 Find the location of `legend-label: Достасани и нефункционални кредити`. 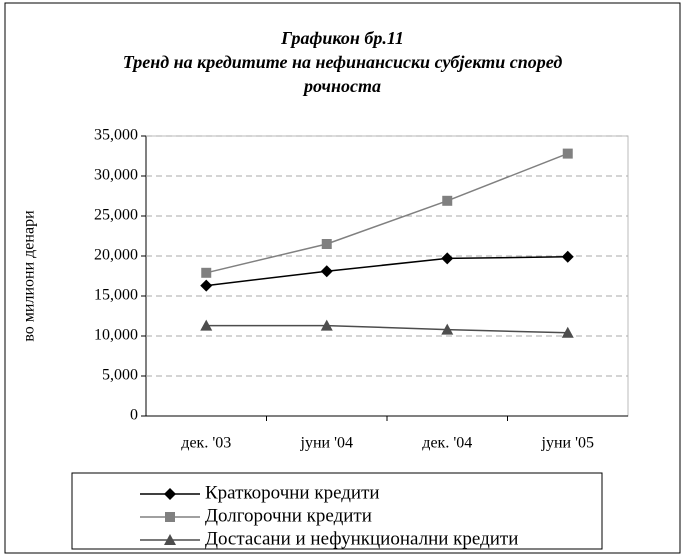

legend-label: Достасани и нефункционални кредити is located at coordinates (361, 538).